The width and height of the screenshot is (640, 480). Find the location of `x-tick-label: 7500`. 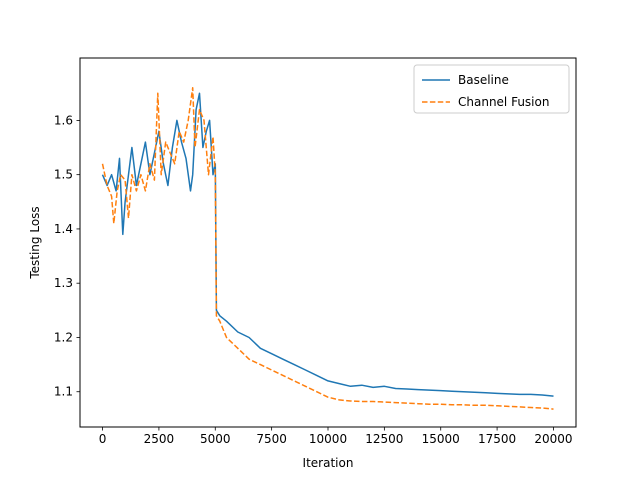

x-tick-label: 7500 is located at coordinates (271, 439).